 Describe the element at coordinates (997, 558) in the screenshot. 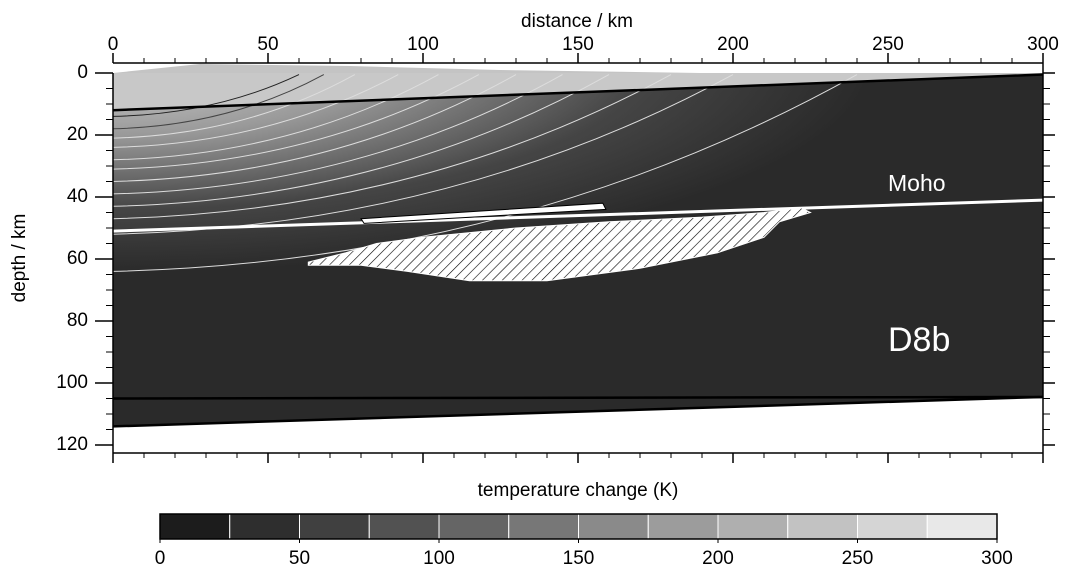

I see `colorbar-tick-label: 300` at that location.